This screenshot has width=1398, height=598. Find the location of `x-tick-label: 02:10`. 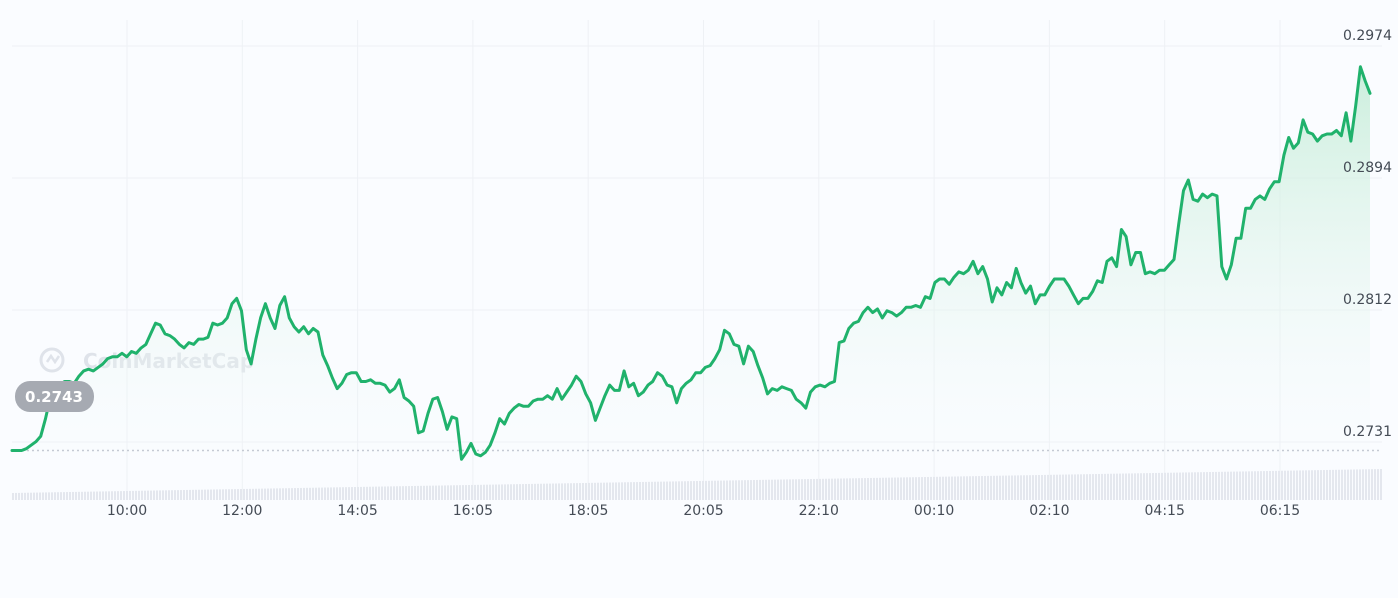

x-tick-label: 02:10 is located at coordinates (1049, 511).